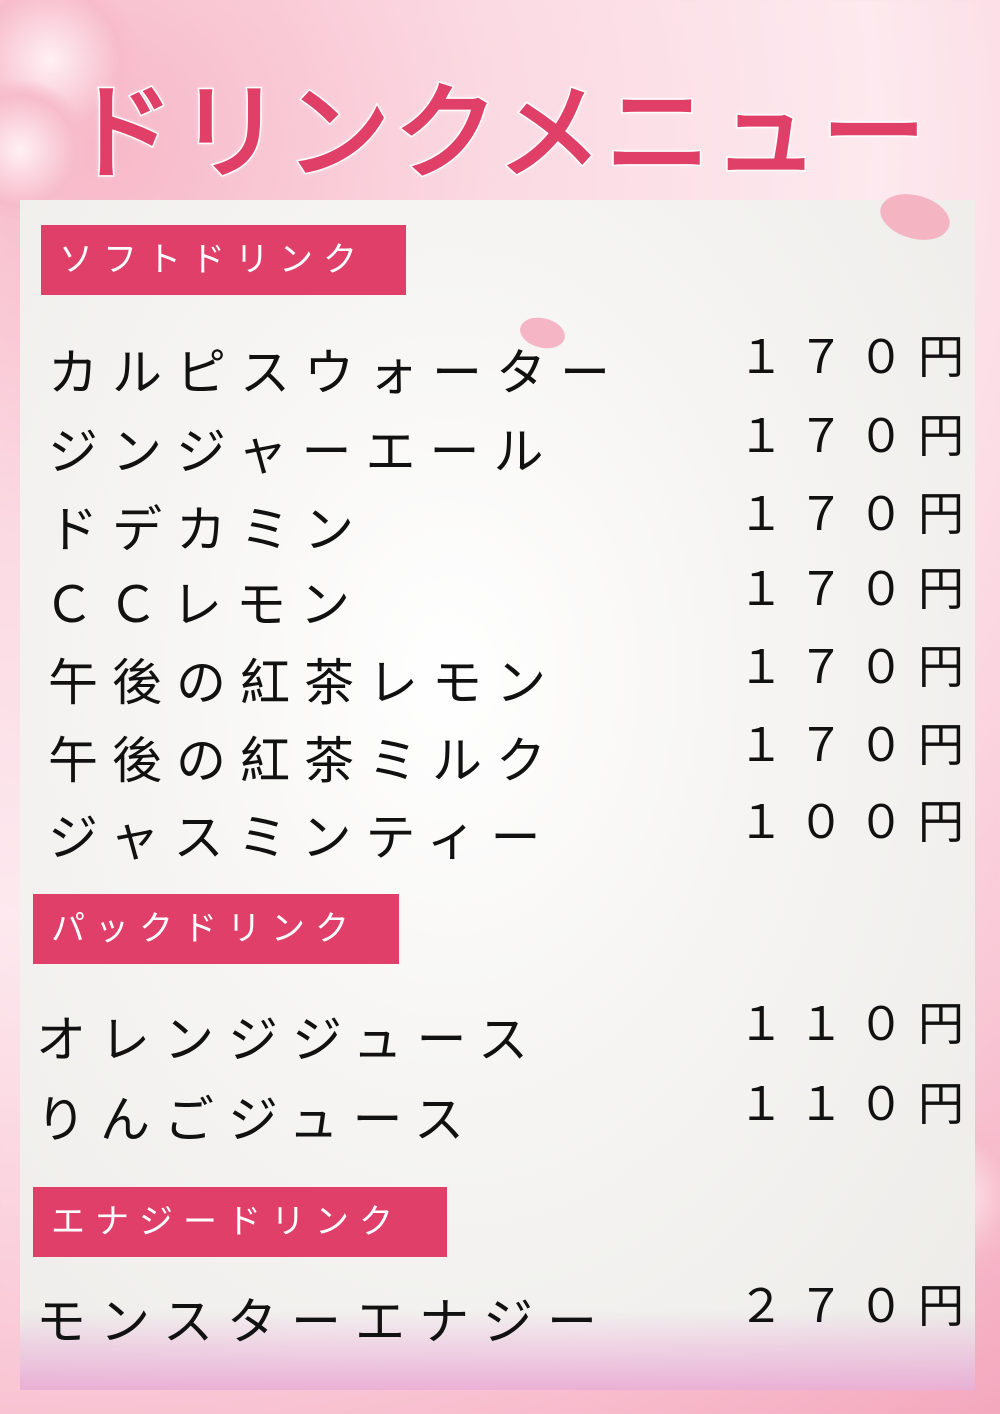  What do you see at coordinates (223, 260) in the screenshot?
I see `section-header-soft-drink: ソフトドリンク` at bounding box center [223, 260].